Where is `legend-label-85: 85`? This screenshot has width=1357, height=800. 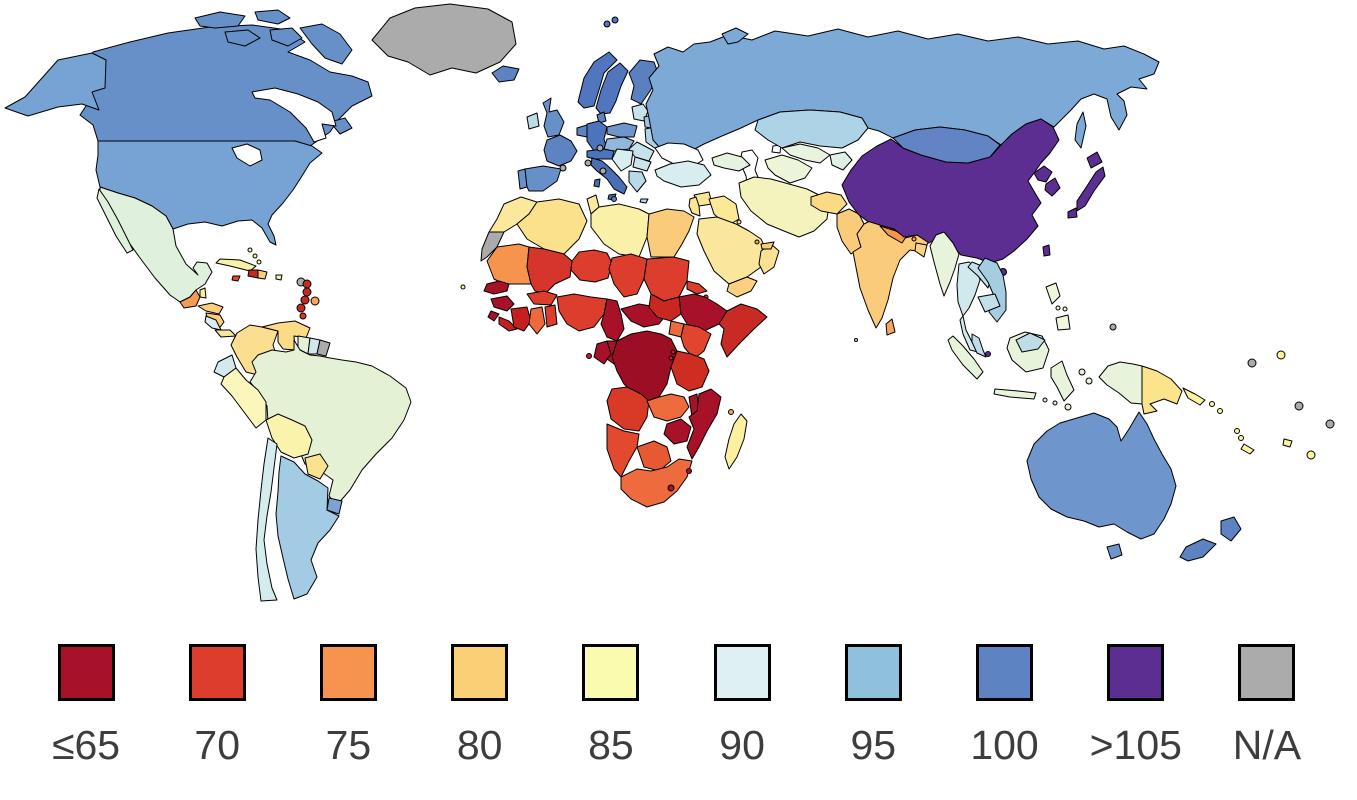
legend-label-85: 85 is located at coordinates (611, 745).